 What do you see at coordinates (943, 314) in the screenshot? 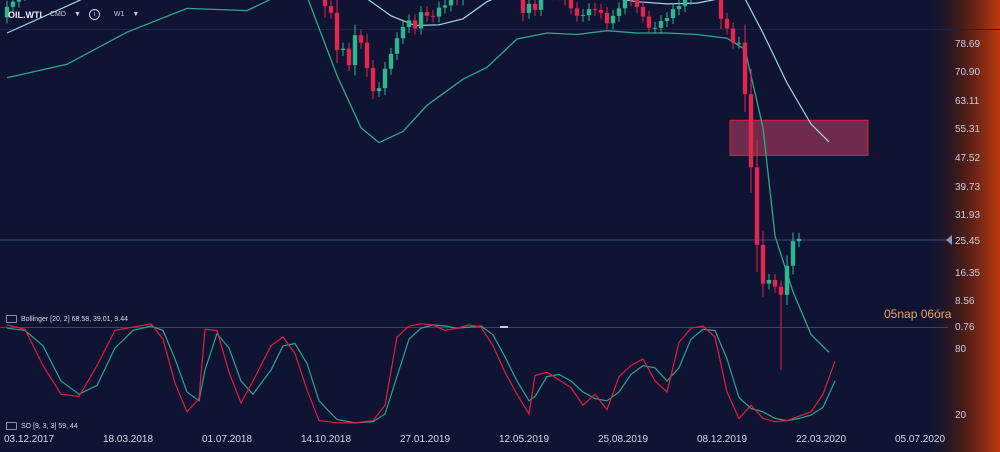
I see `countdown-hours-unit: óra` at bounding box center [943, 314].